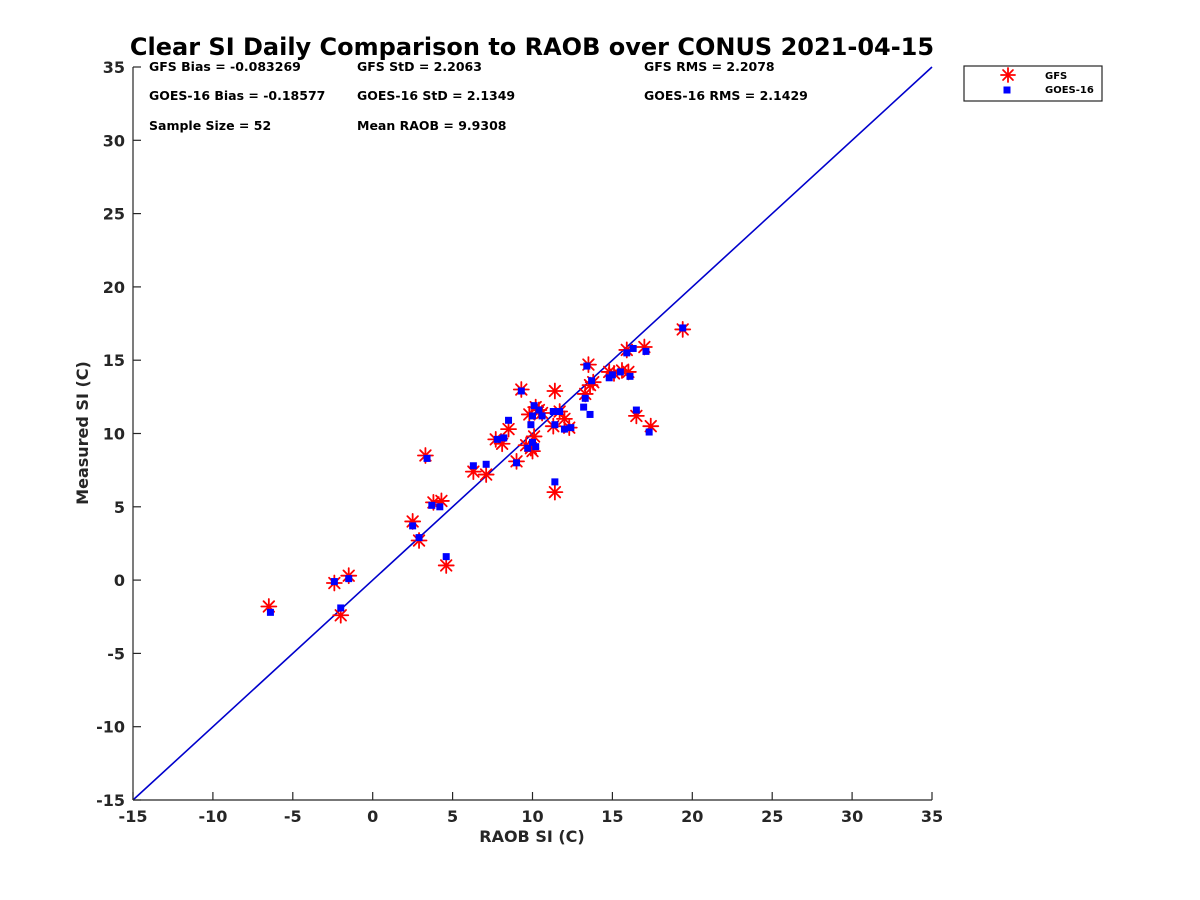 Image resolution: width=1200 pixels, height=900 pixels. What do you see at coordinates (110, 727) in the screenshot?
I see `y-tick-label: -10` at bounding box center [110, 727].